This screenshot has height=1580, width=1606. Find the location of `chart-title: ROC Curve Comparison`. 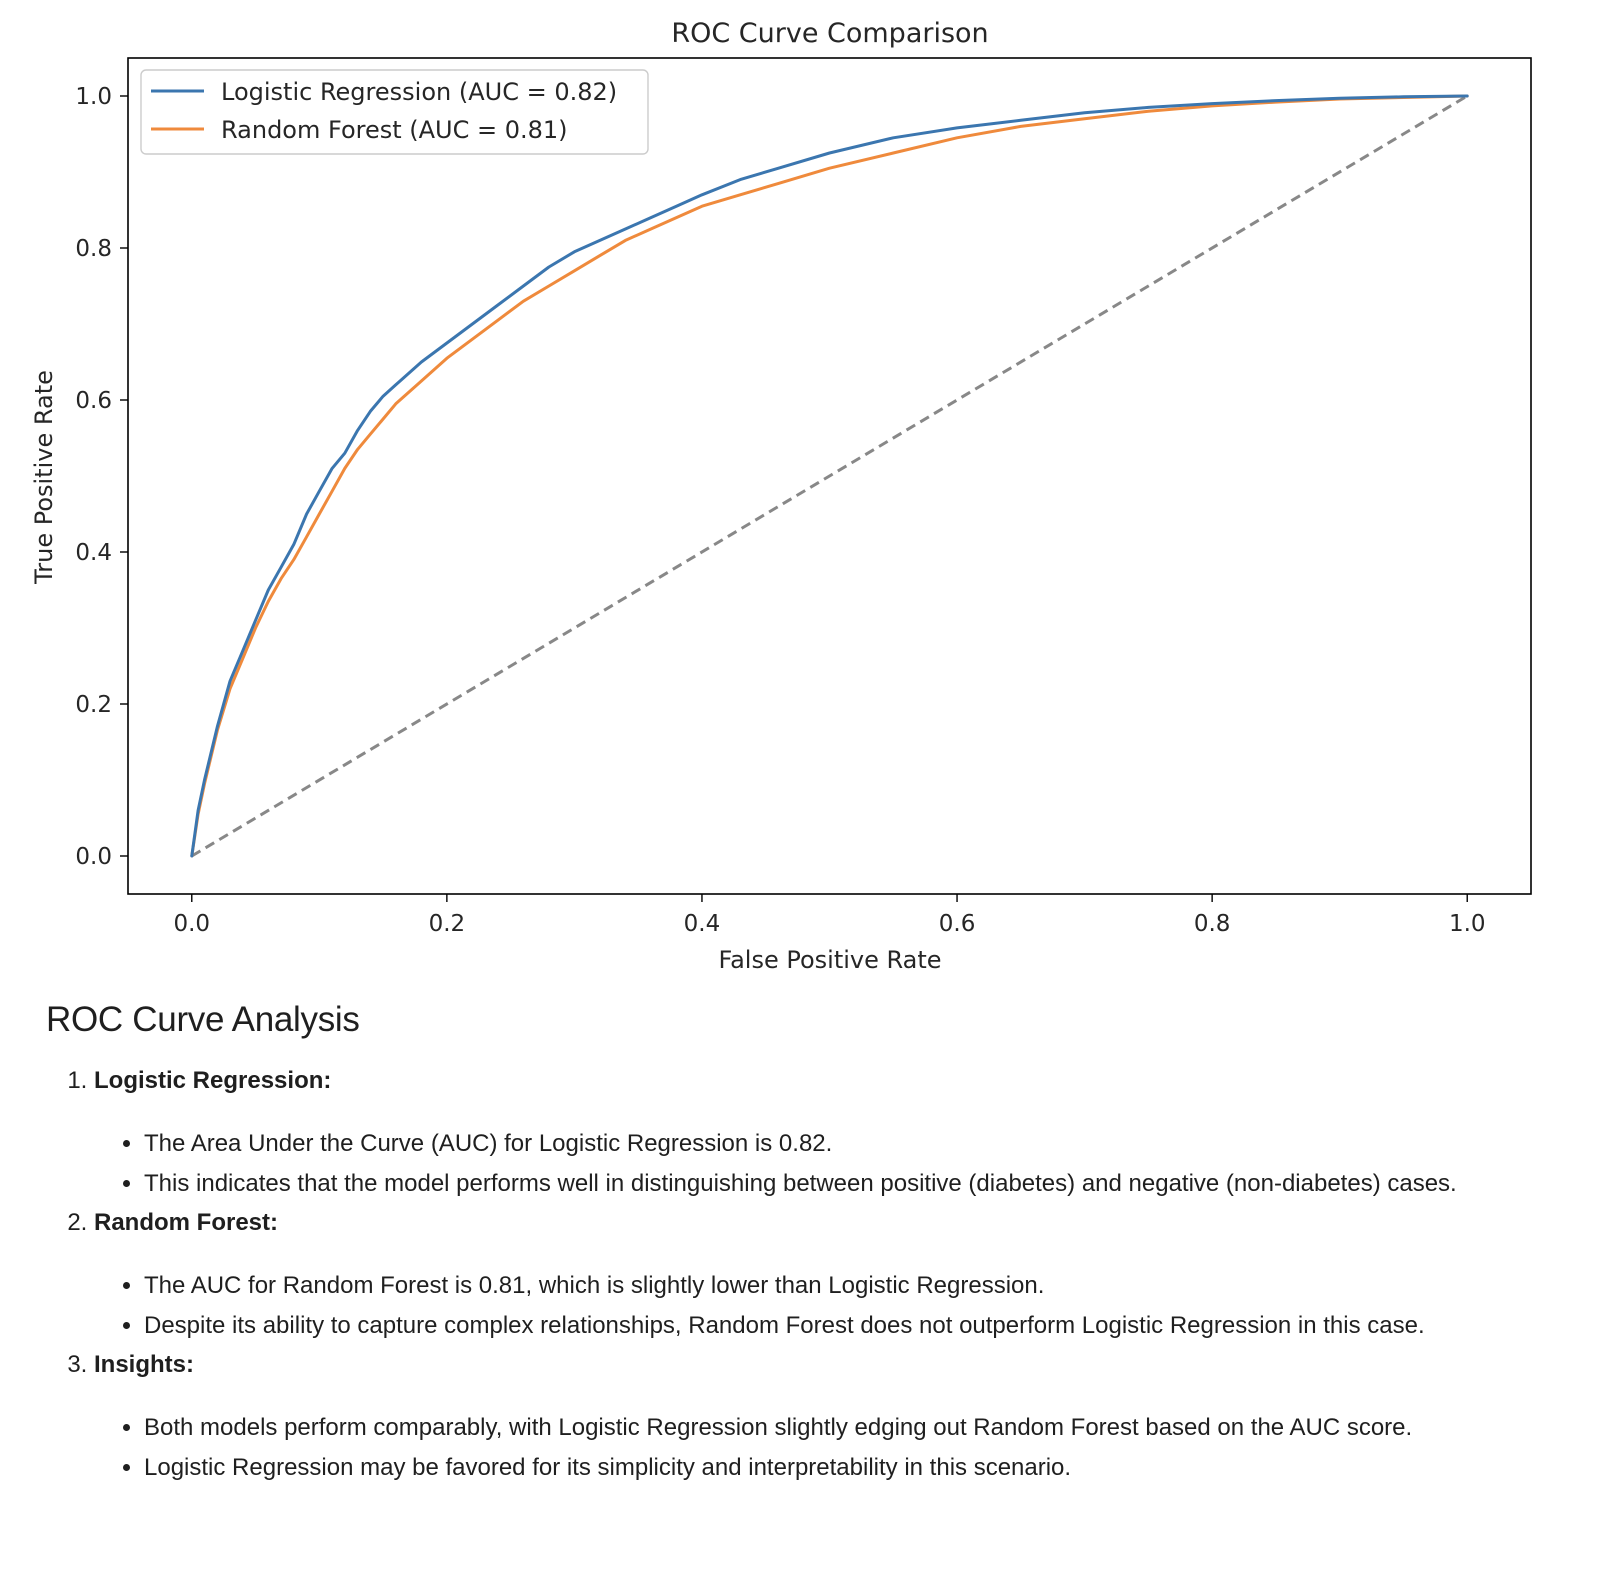

chart-title: ROC Curve Comparison is located at coordinates (829, 33).